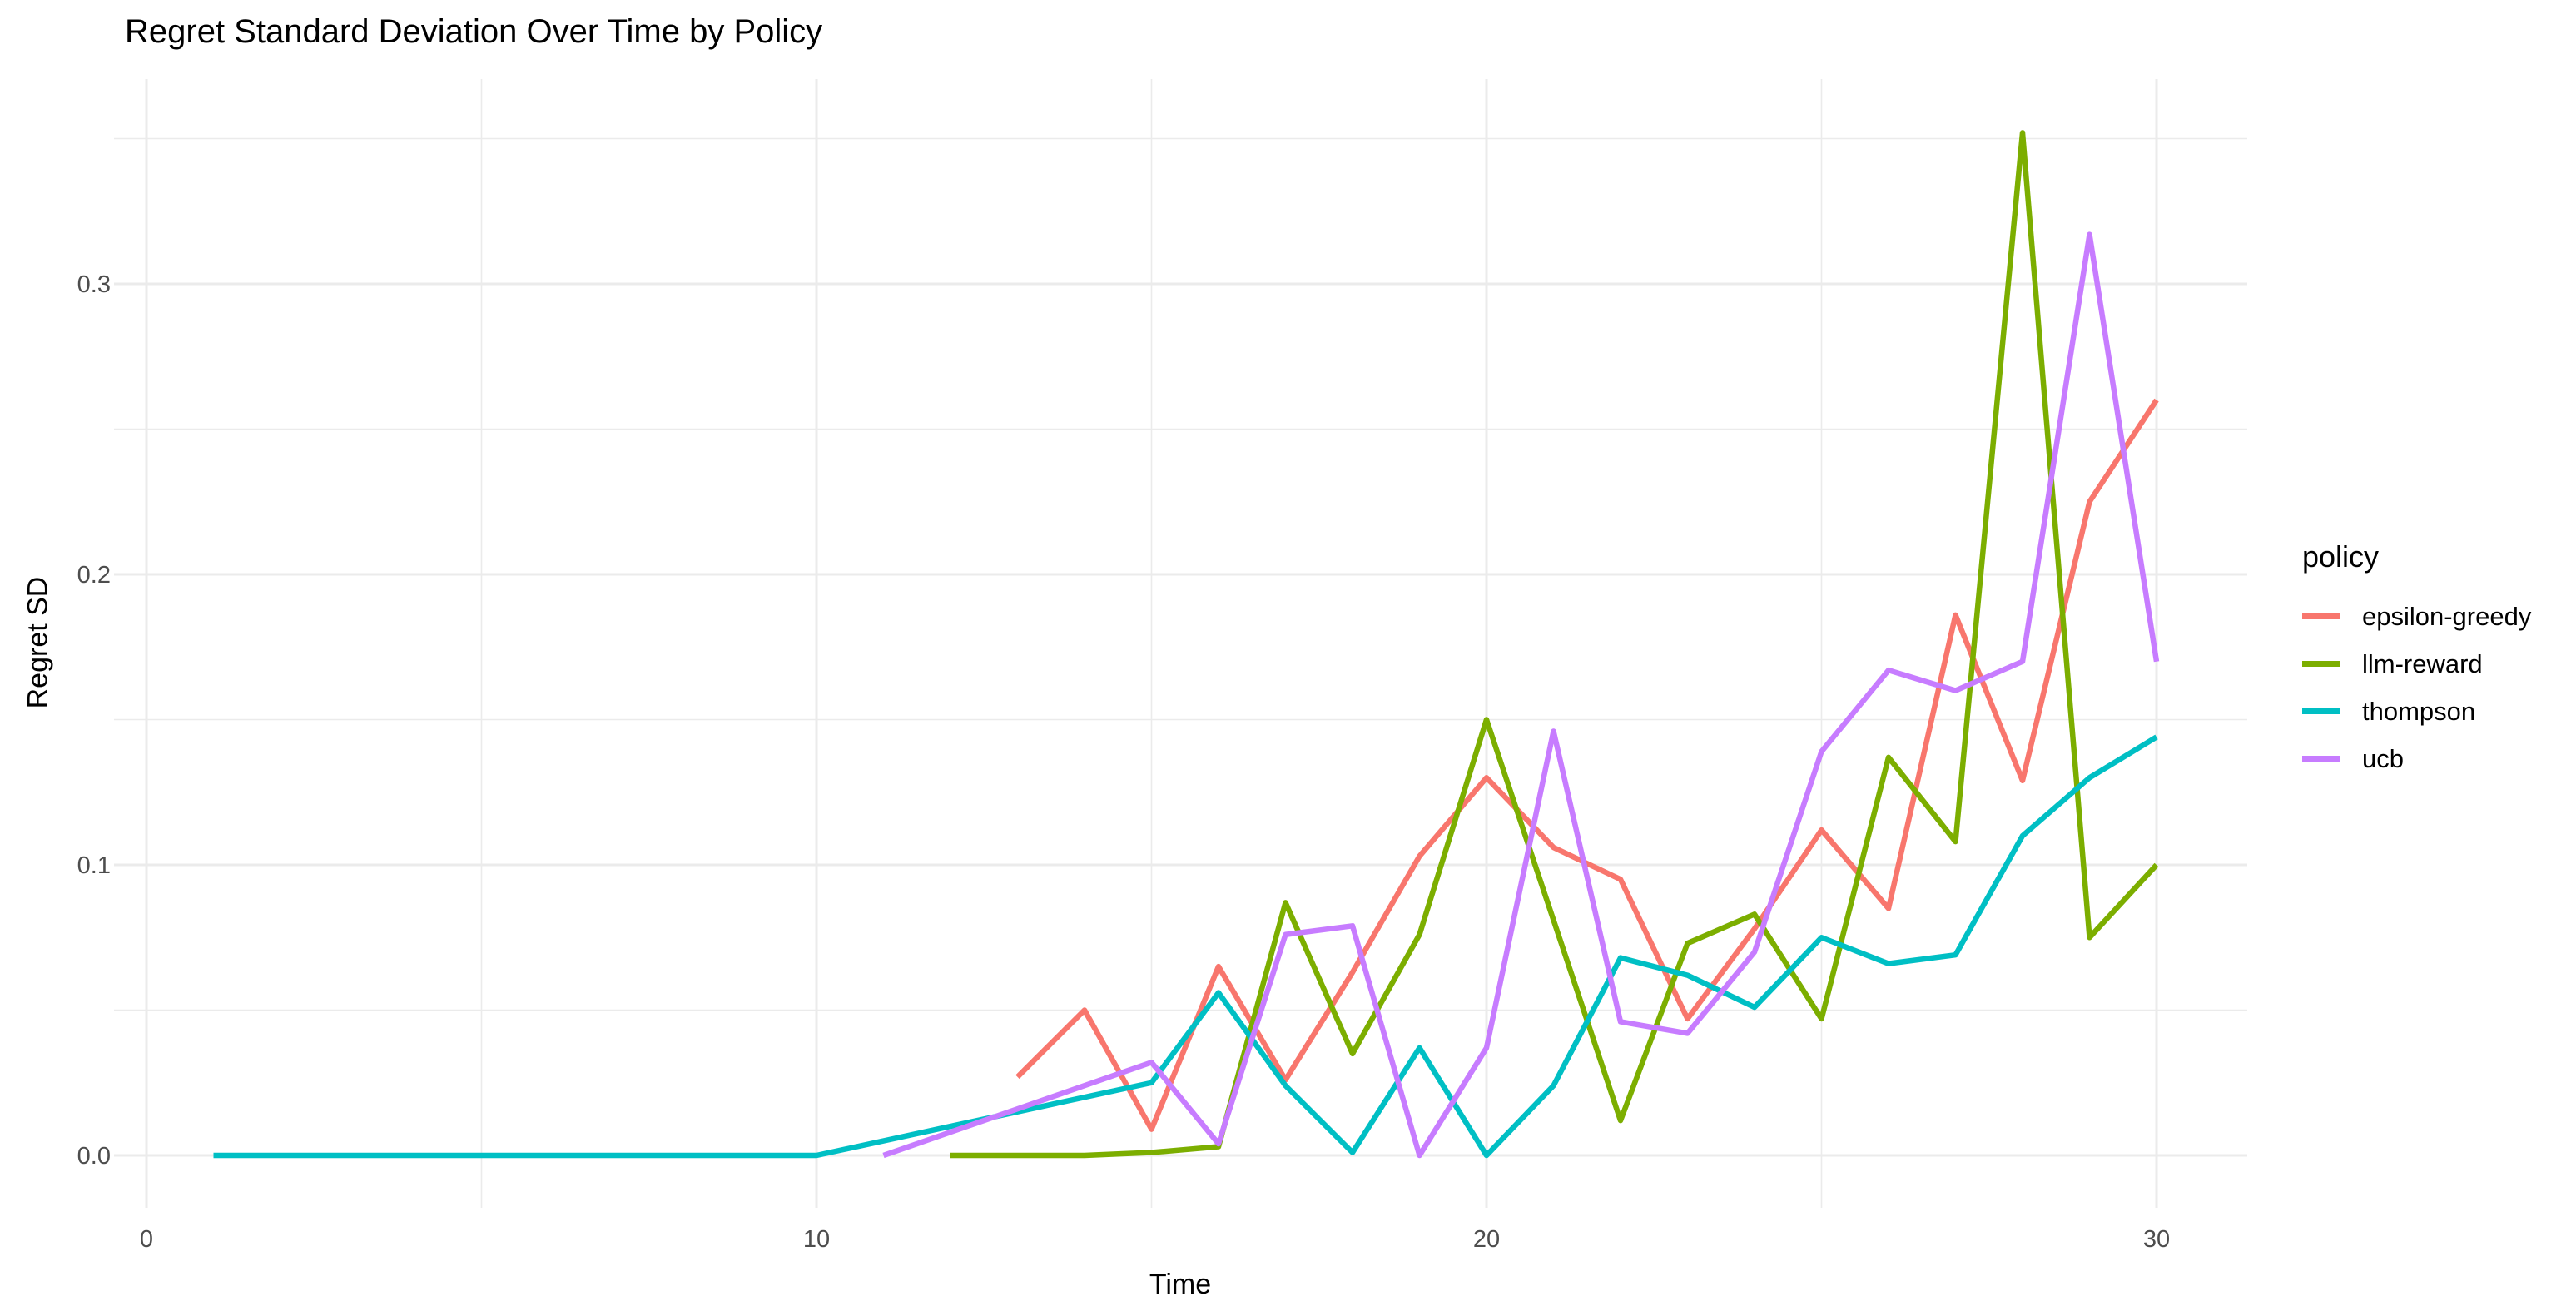 This screenshot has height=1316, width=2576. What do you see at coordinates (1180, 1284) in the screenshot?
I see `x-axis-title: Time` at bounding box center [1180, 1284].